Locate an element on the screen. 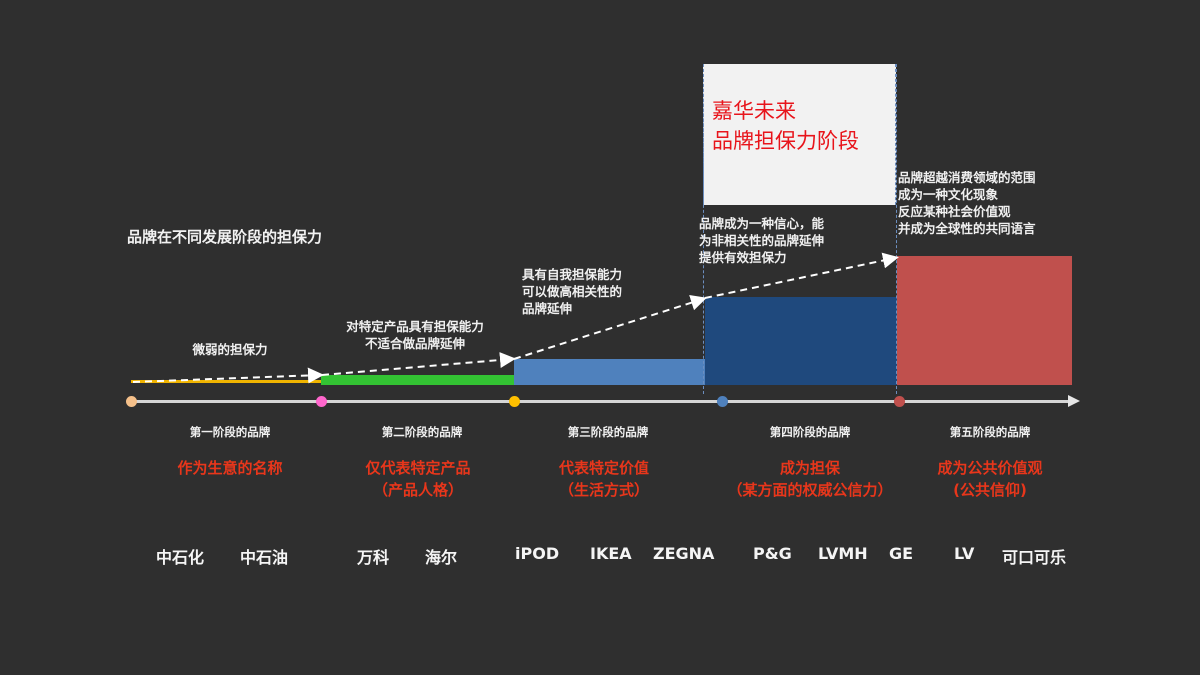 The height and width of the screenshot is (675, 1200). annotation-stage-1: 微弱的担保力 is located at coordinates (230, 349).